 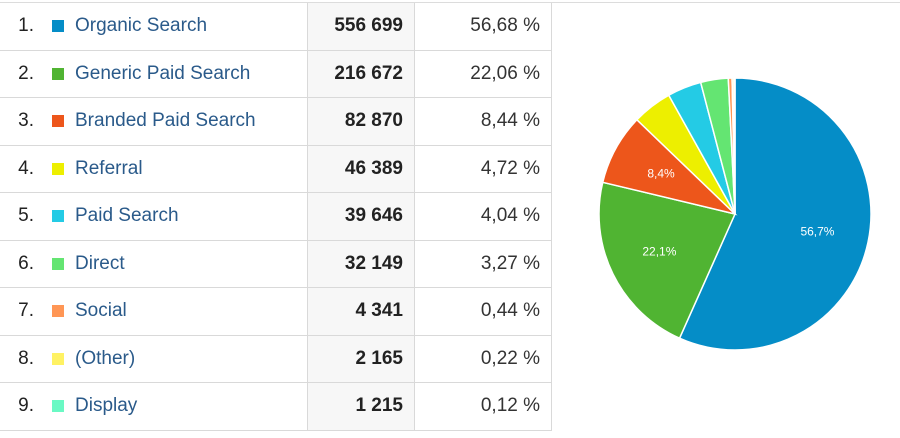 I want to click on row-rank: 6., so click(x=26, y=263).